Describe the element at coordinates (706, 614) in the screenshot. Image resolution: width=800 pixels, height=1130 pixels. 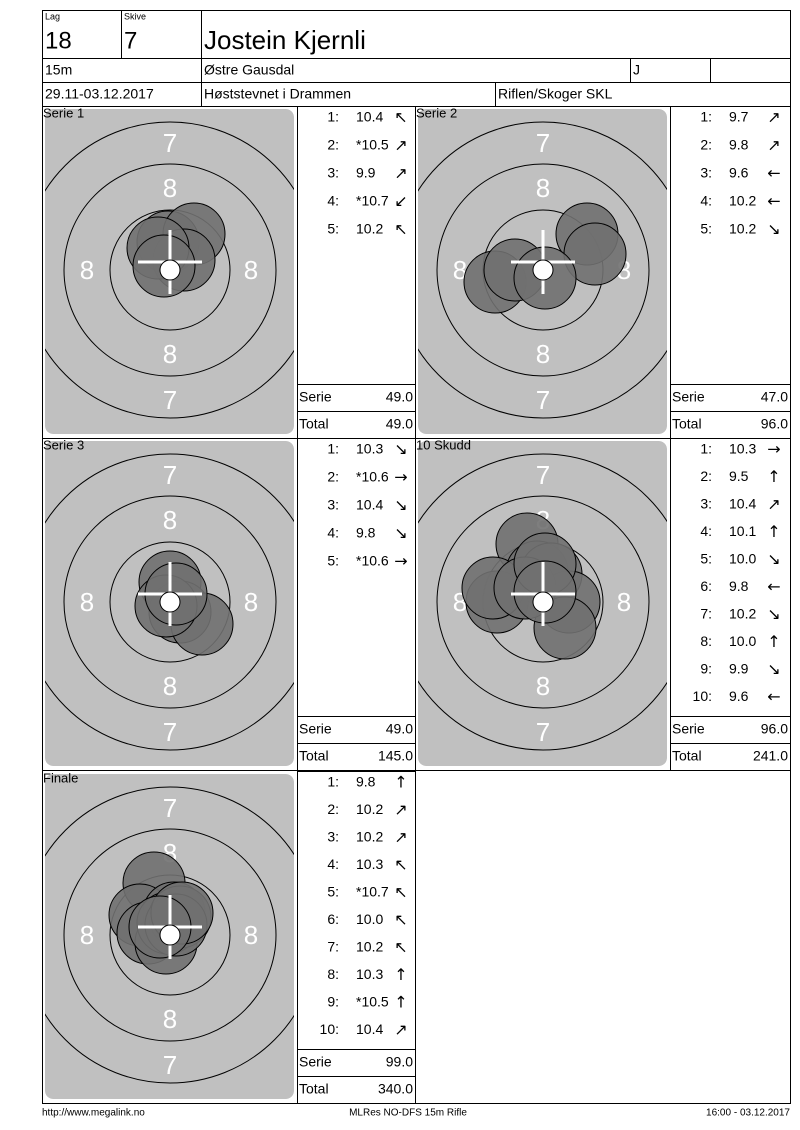
I see `shot-number: 7:` at that location.